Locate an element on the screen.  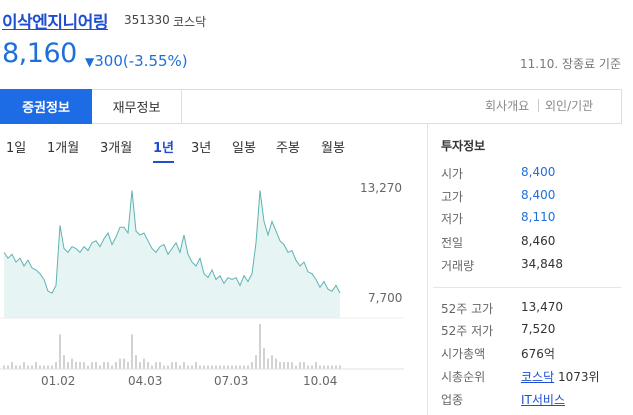
period-weekly: 주봉 is located at coordinates (288, 148).